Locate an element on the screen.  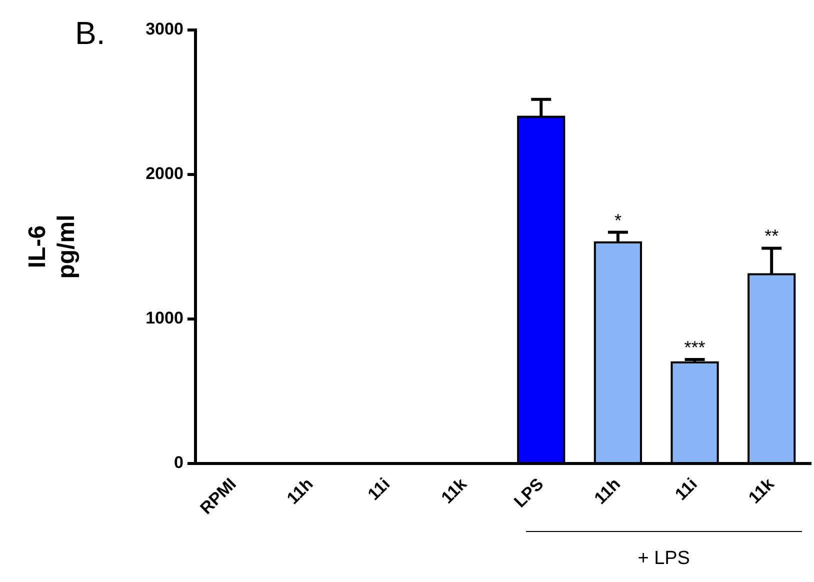
data-label: *** is located at coordinates (695, 347).